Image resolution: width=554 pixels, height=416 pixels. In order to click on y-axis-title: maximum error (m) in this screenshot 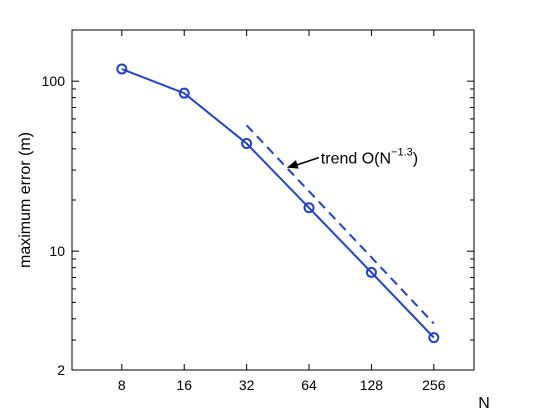, I will do `click(25, 200)`.